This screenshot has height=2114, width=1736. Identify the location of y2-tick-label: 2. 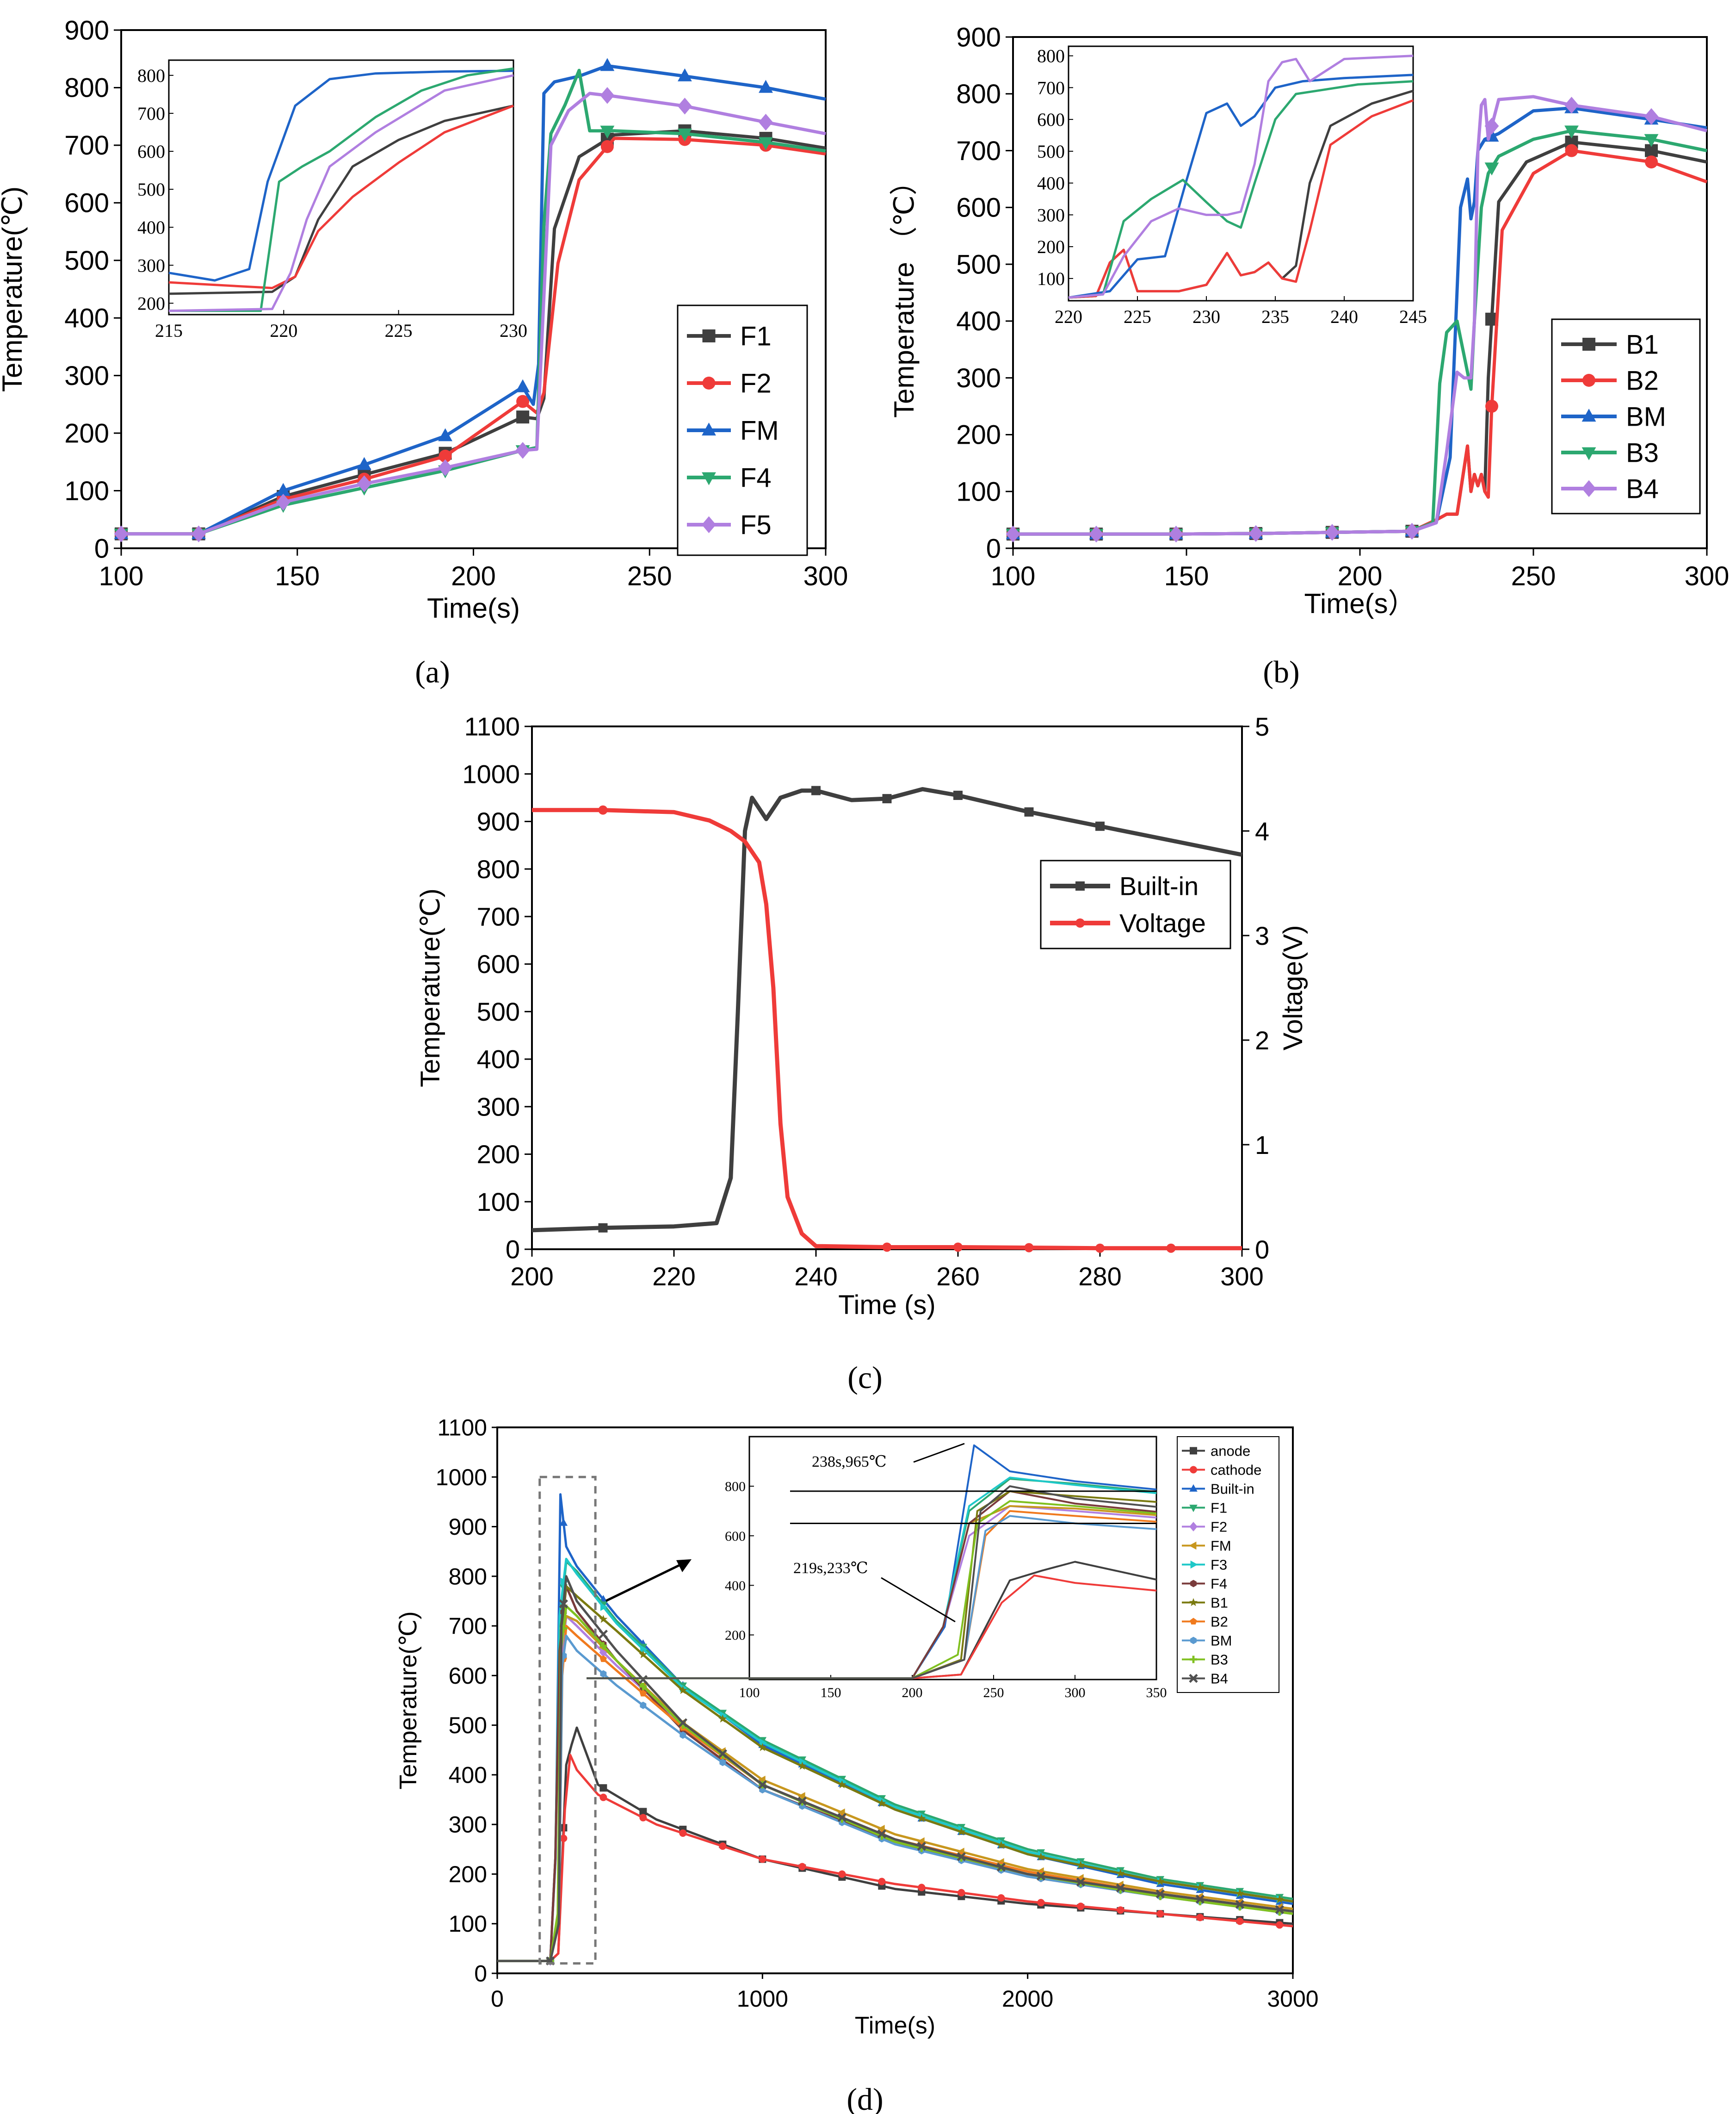
(1262, 1040).